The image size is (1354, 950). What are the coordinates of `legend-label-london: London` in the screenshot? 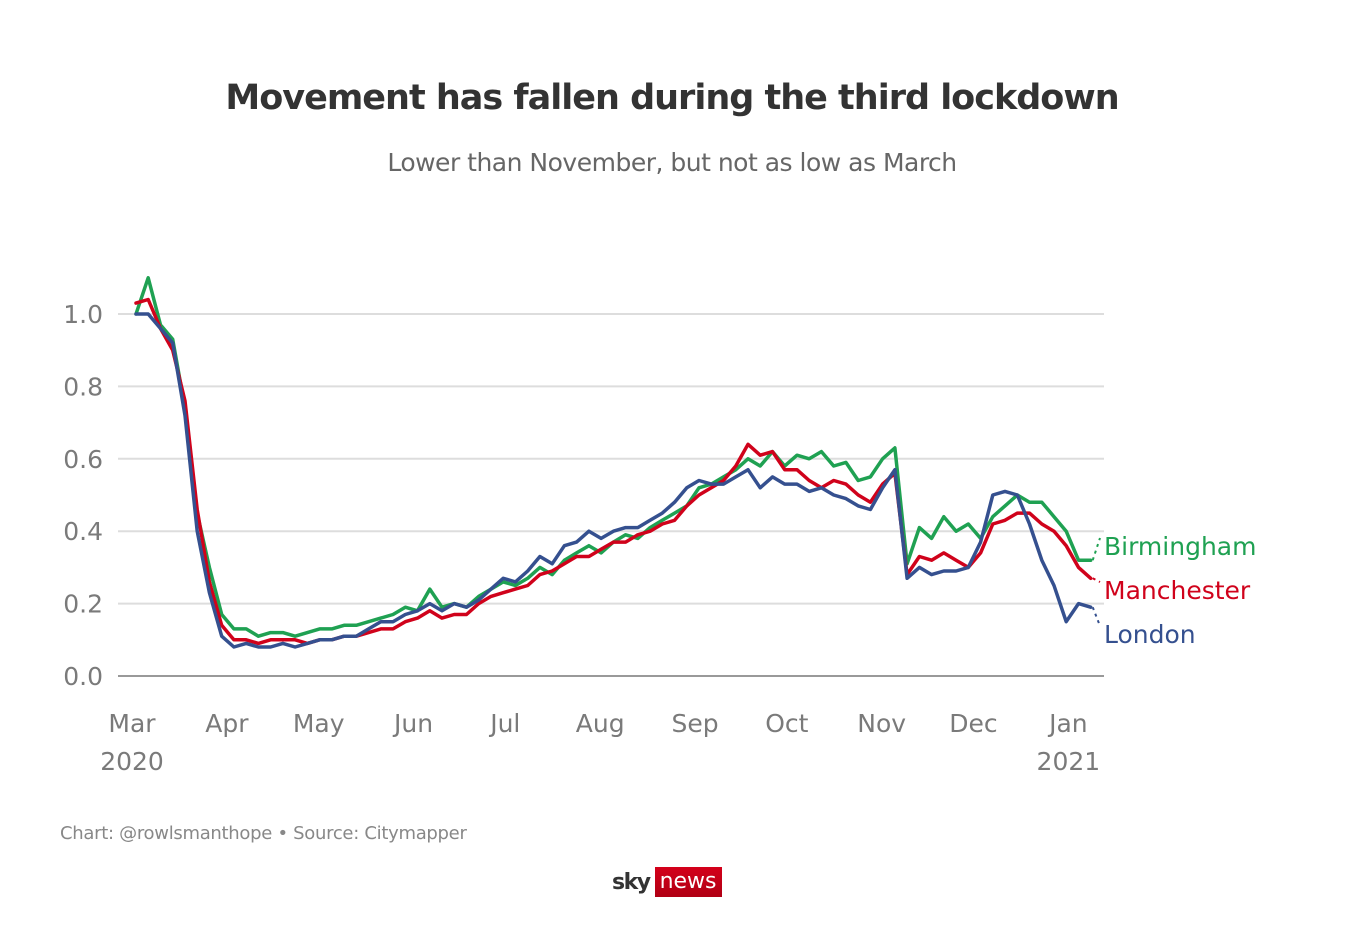 It's located at (1150, 634).